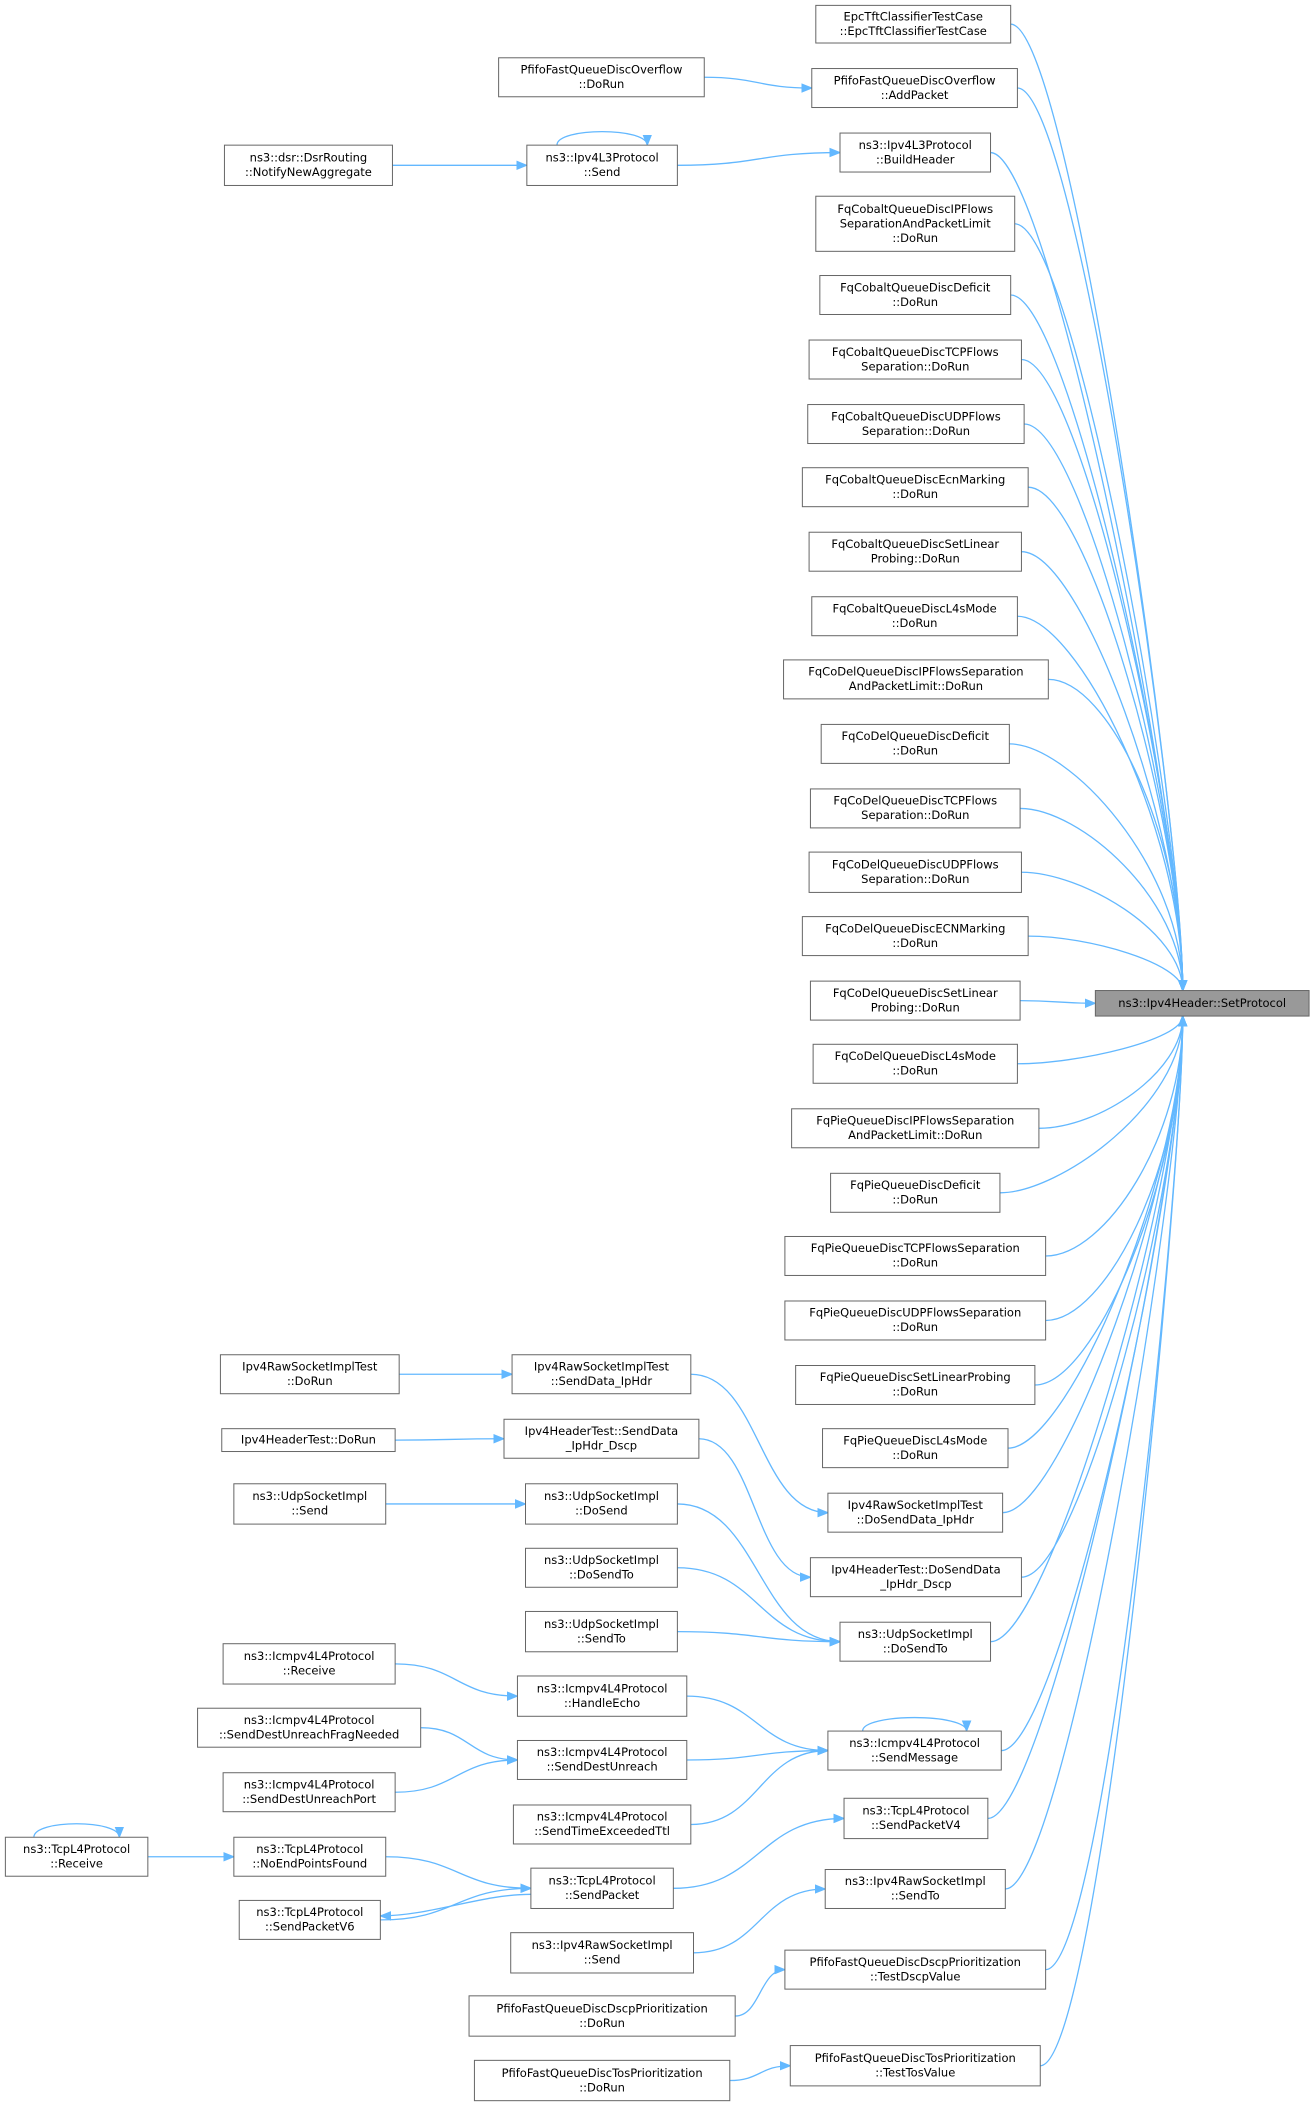 The image size is (1312, 2108). I want to click on node-label: FqPieQueueDiscL4sMode, so click(915, 1440).